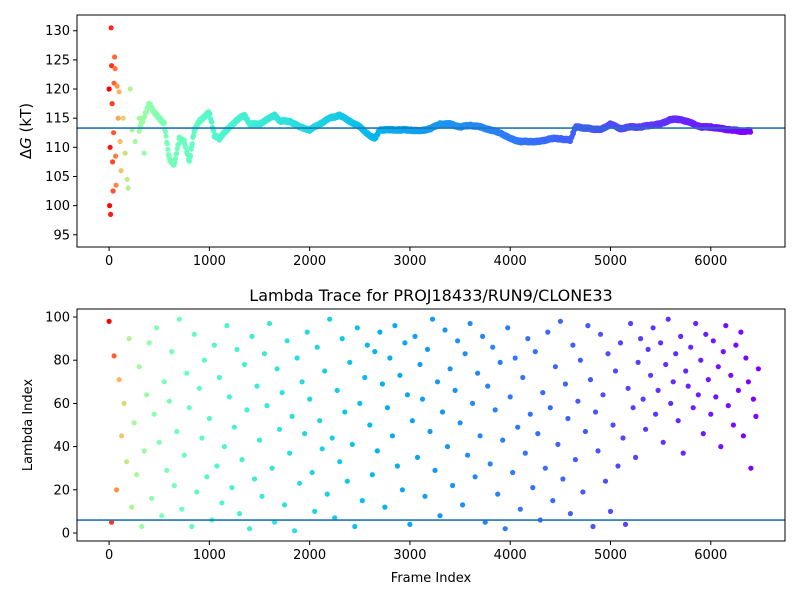 This screenshot has height=600, width=800. Describe the element at coordinates (57, 206) in the screenshot. I see `y-tick-label: 100` at that location.